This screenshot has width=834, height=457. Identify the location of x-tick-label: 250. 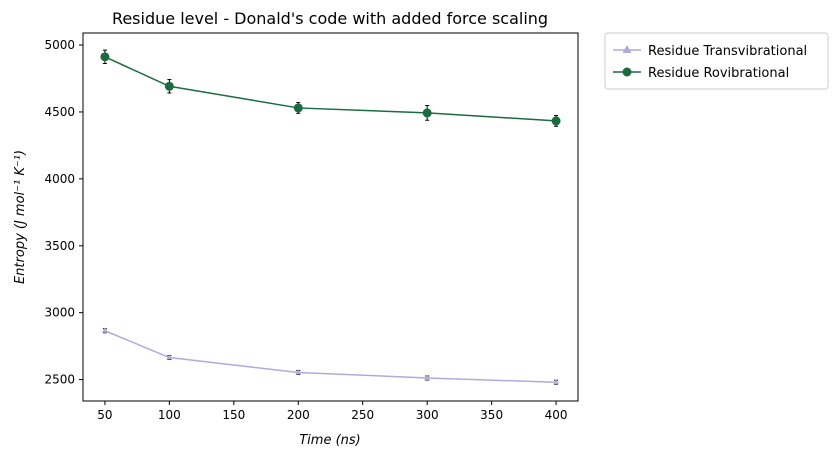
(362, 415).